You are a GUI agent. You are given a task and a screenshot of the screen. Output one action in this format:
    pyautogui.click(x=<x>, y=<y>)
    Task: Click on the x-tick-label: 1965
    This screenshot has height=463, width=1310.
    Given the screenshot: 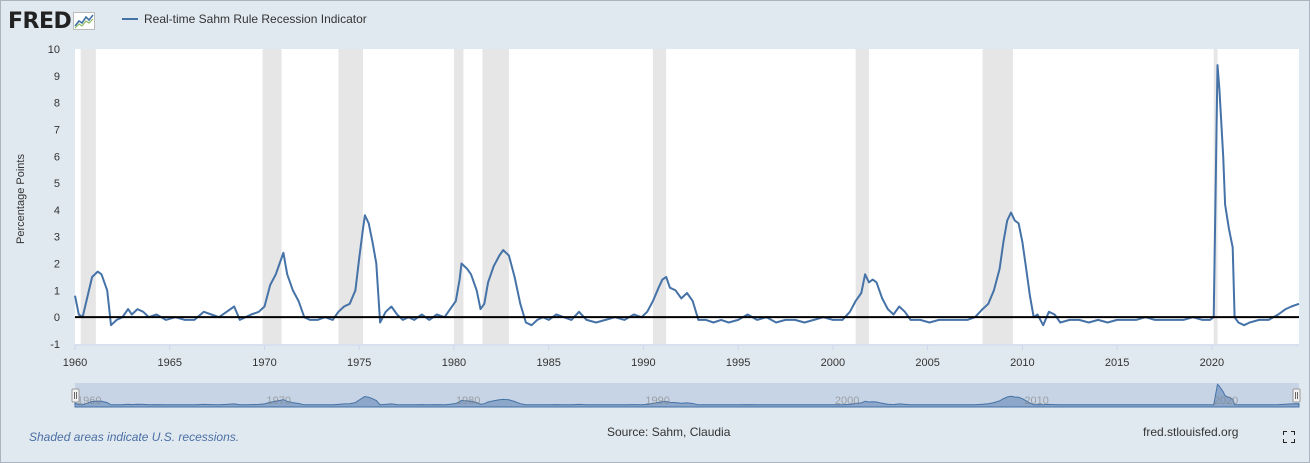 What is the action you would take?
    pyautogui.click(x=169, y=363)
    